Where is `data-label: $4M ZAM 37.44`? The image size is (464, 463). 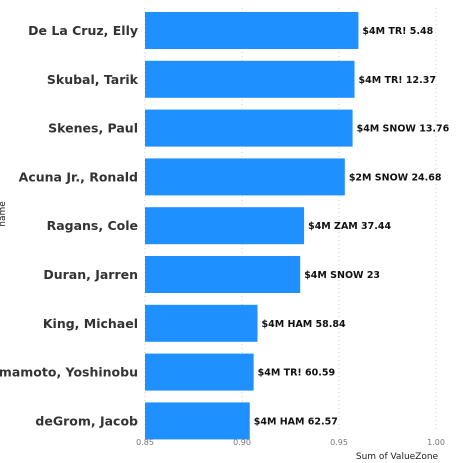 data-label: $4M ZAM 37.44 is located at coordinates (349, 226).